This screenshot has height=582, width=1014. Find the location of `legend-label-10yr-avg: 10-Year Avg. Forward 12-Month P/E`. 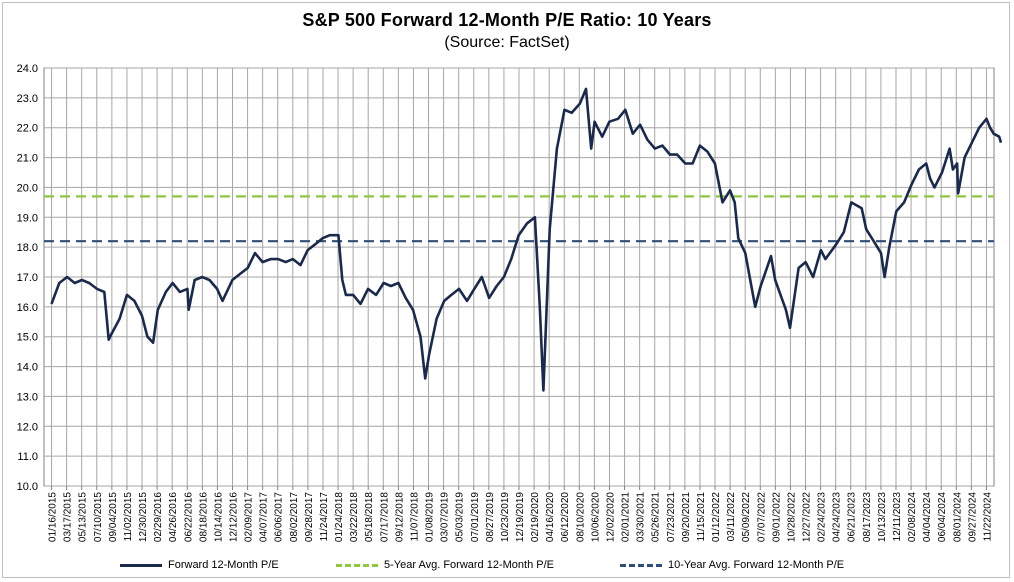

legend-label-10yr-avg: 10-Year Avg. Forward 12-Month P/E is located at coordinates (756, 565).